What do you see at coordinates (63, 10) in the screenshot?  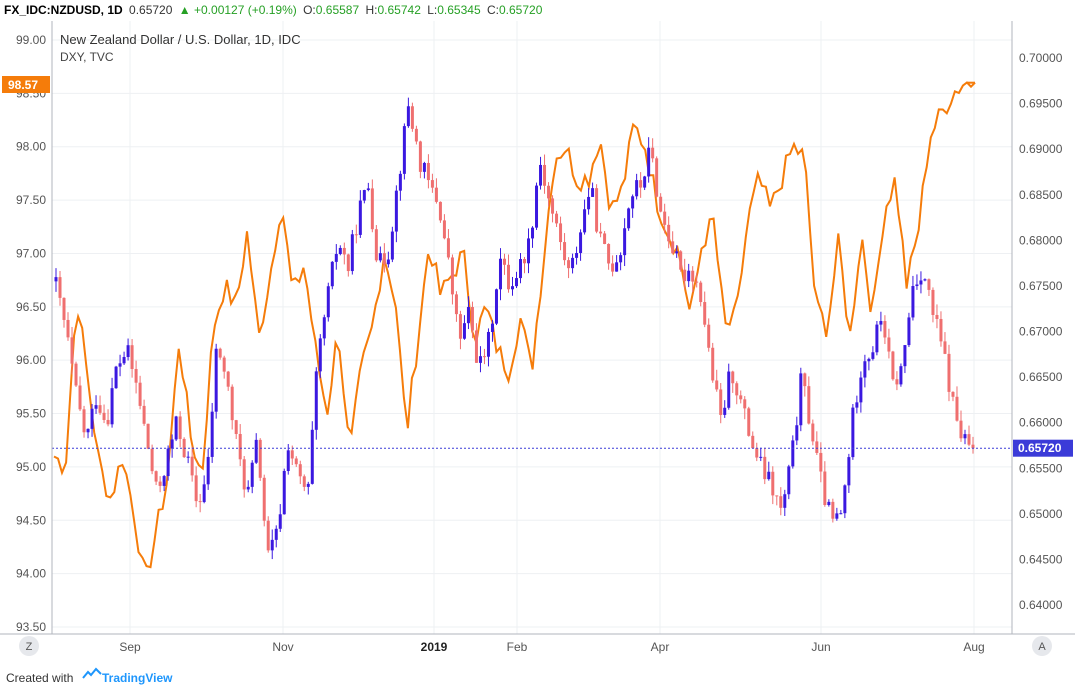 I see `symbol-label: FX_IDC:NZDUSD, 1D` at bounding box center [63, 10].